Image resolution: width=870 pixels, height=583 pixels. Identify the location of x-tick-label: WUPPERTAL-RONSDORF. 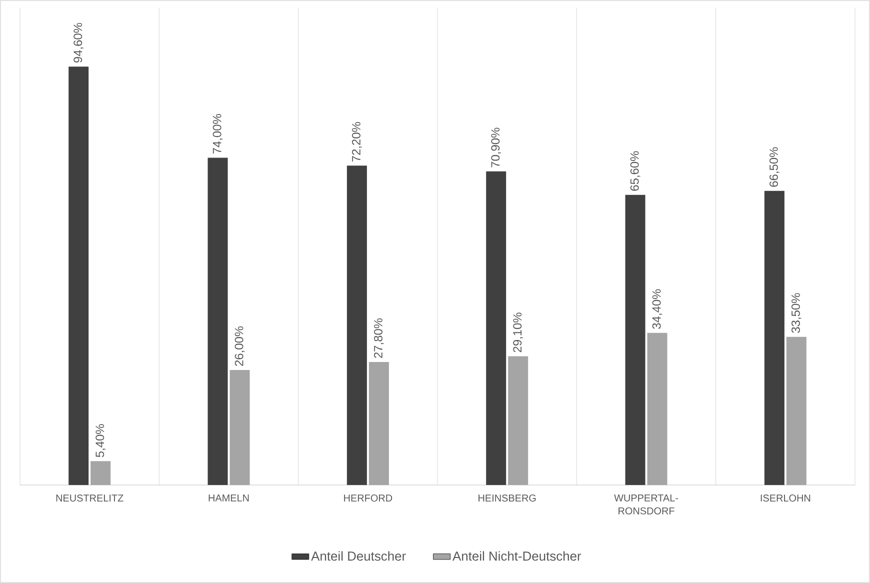
(646, 504).